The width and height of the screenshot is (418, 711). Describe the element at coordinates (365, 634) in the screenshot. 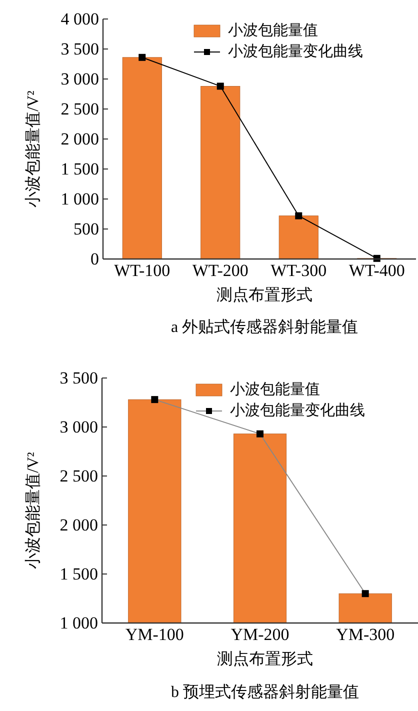

I see `x-tick-label: YM-300` at that location.